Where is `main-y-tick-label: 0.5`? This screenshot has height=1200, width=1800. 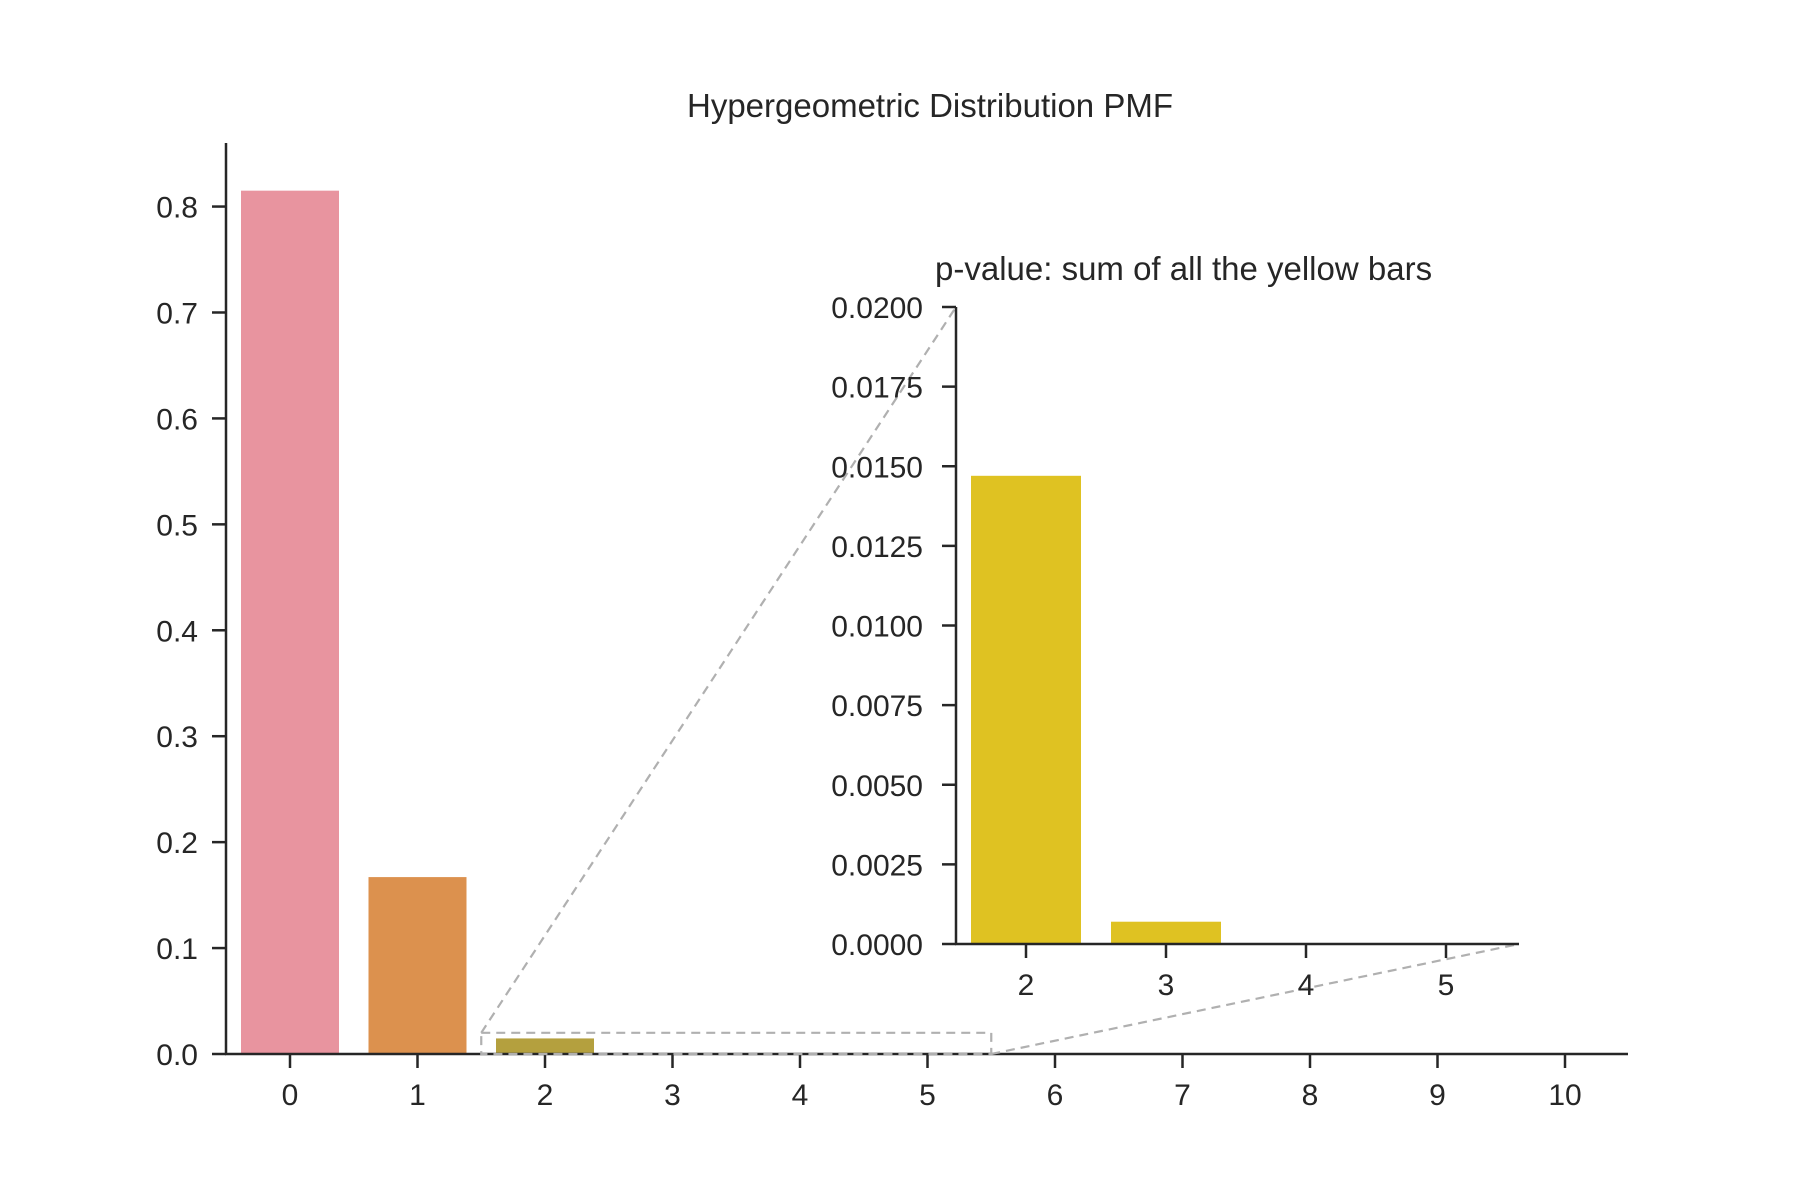 main-y-tick-label: 0.5 is located at coordinates (177, 525).